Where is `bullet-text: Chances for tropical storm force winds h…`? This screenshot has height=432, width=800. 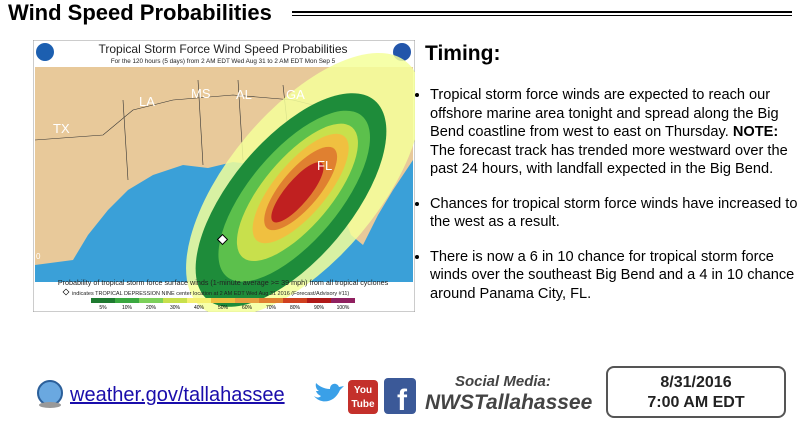 bullet-text: Chances for tropical storm force winds h… is located at coordinates (614, 213).